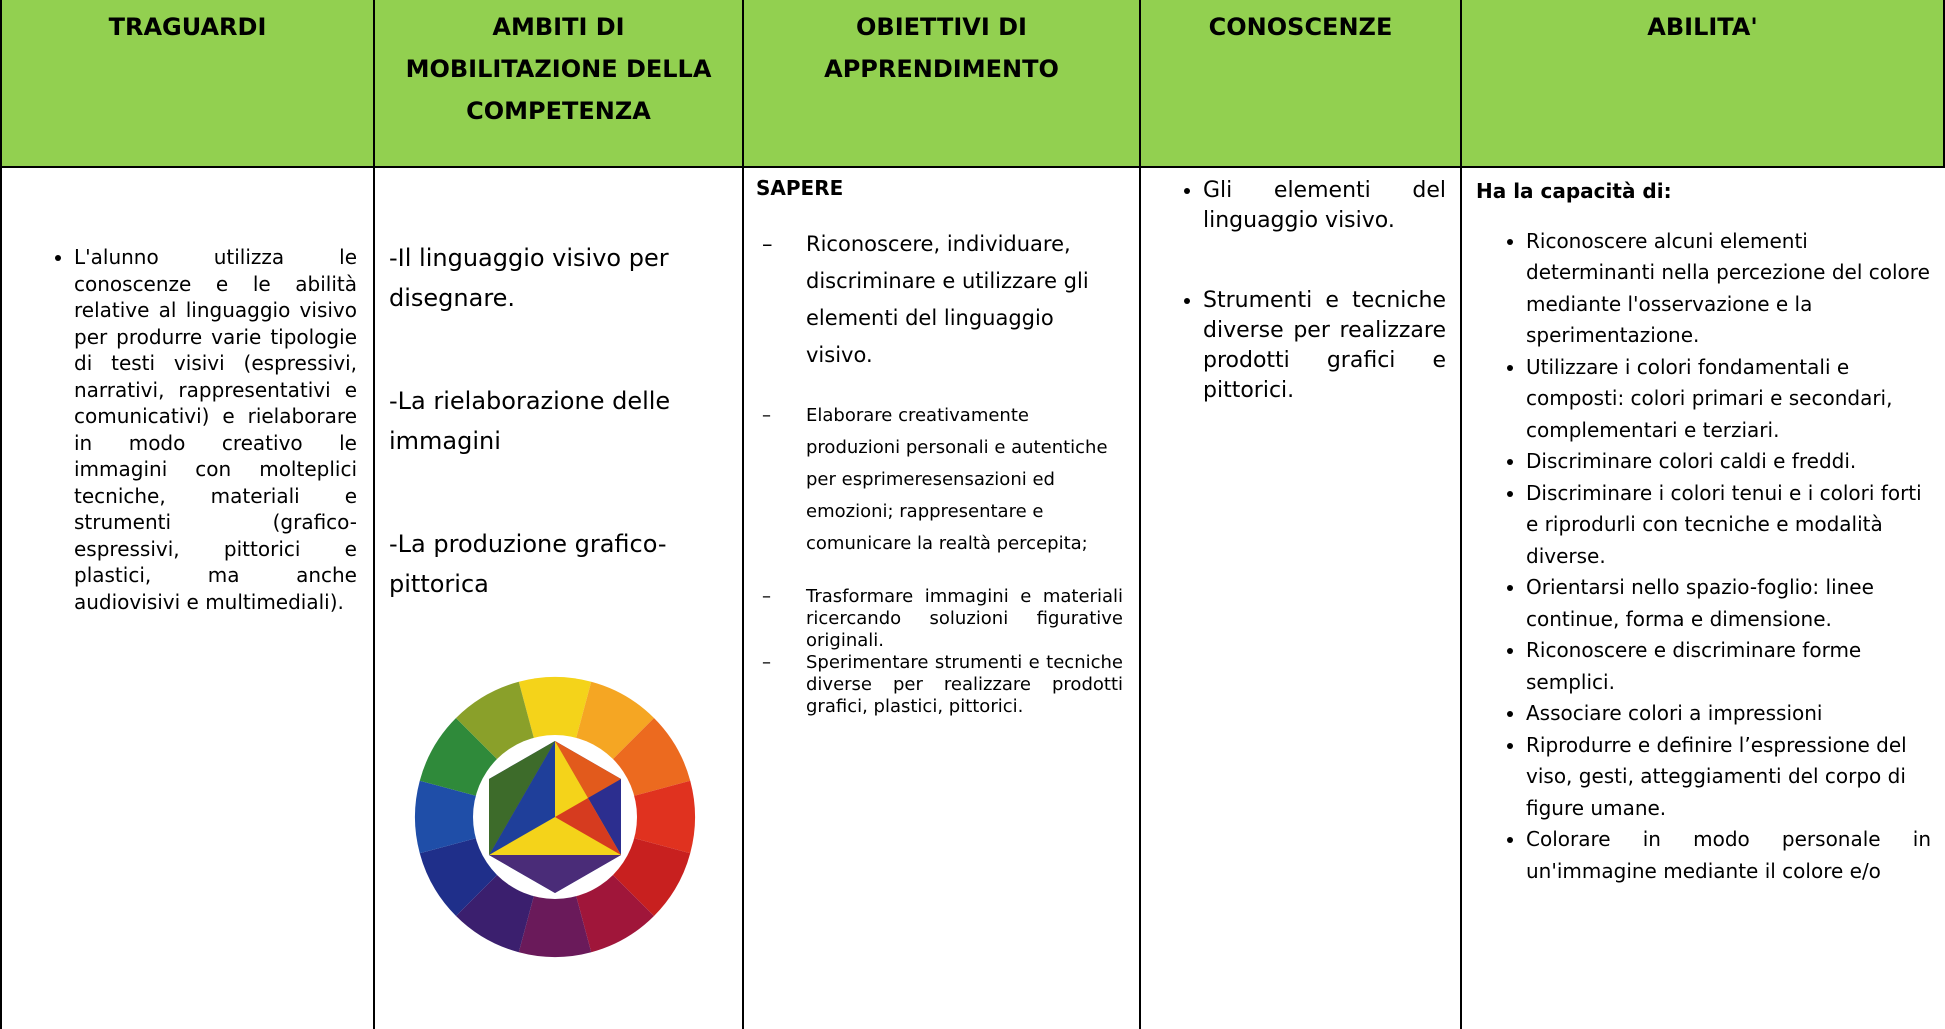 This screenshot has width=1945, height=1029. What do you see at coordinates (1301, 84) in the screenshot?
I see `header-cell: CONOSCENZE` at bounding box center [1301, 84].